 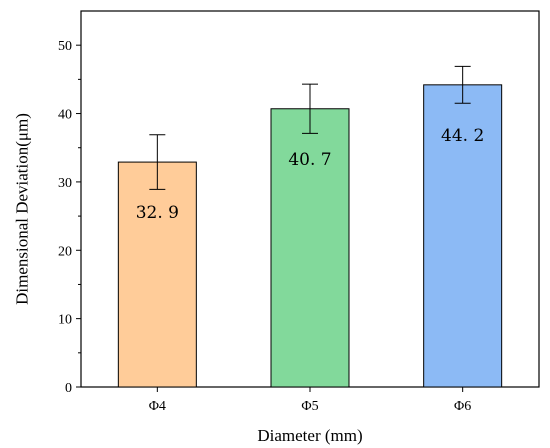 What do you see at coordinates (65, 320) in the screenshot?
I see `y-tick-label-2: 10` at bounding box center [65, 320].